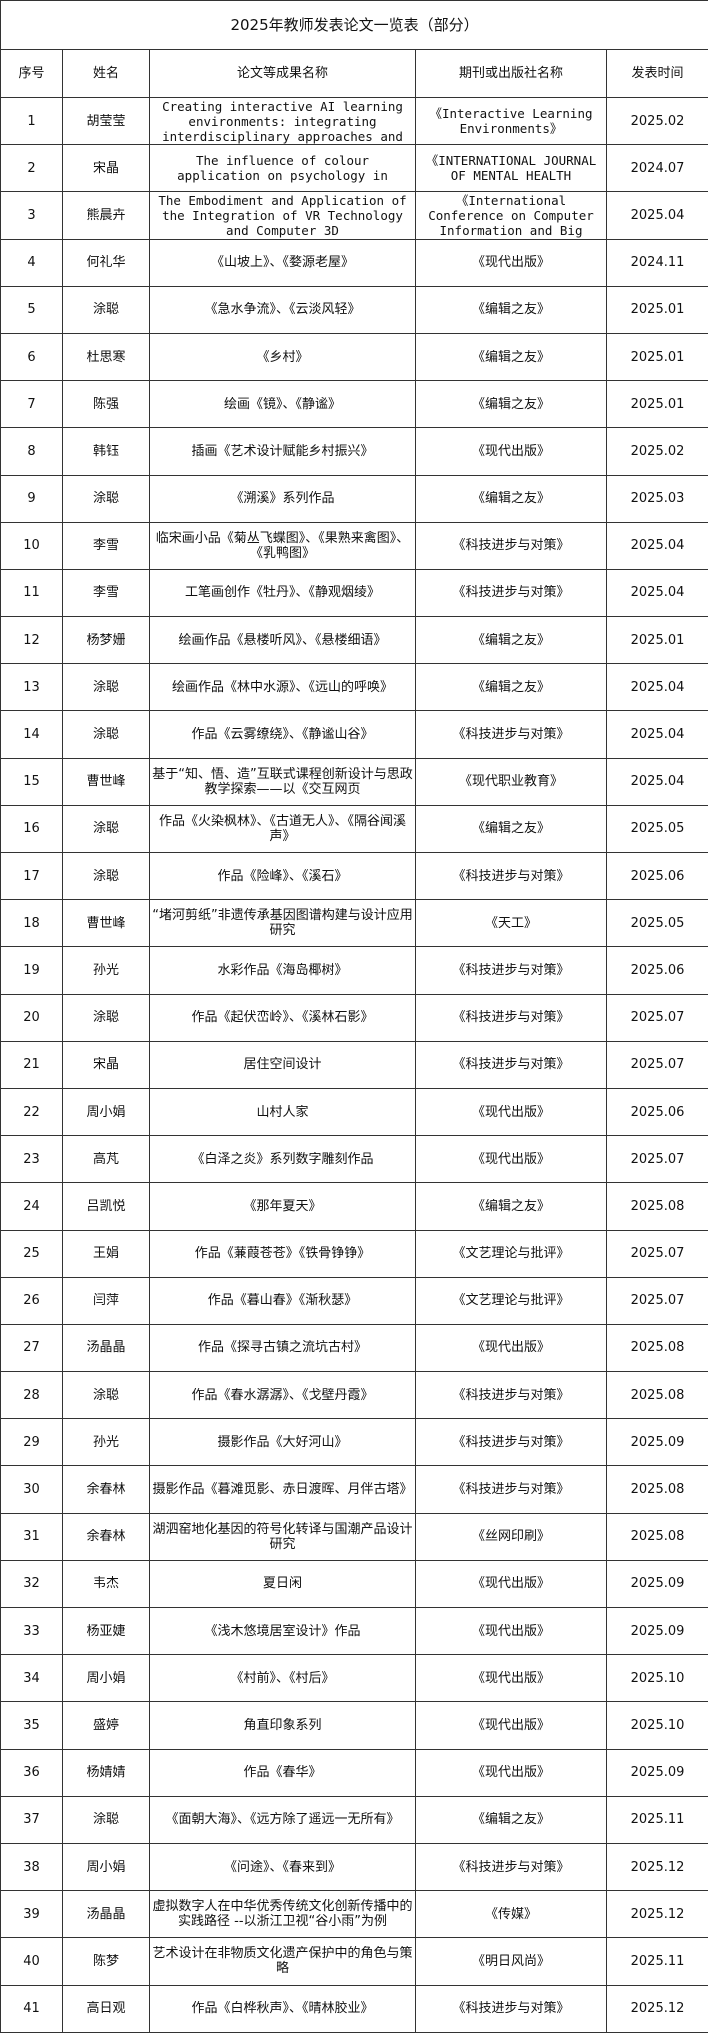  What do you see at coordinates (282, 1631) in the screenshot?
I see `cell-text: 《浅木悠境居室设计》作品` at bounding box center [282, 1631].